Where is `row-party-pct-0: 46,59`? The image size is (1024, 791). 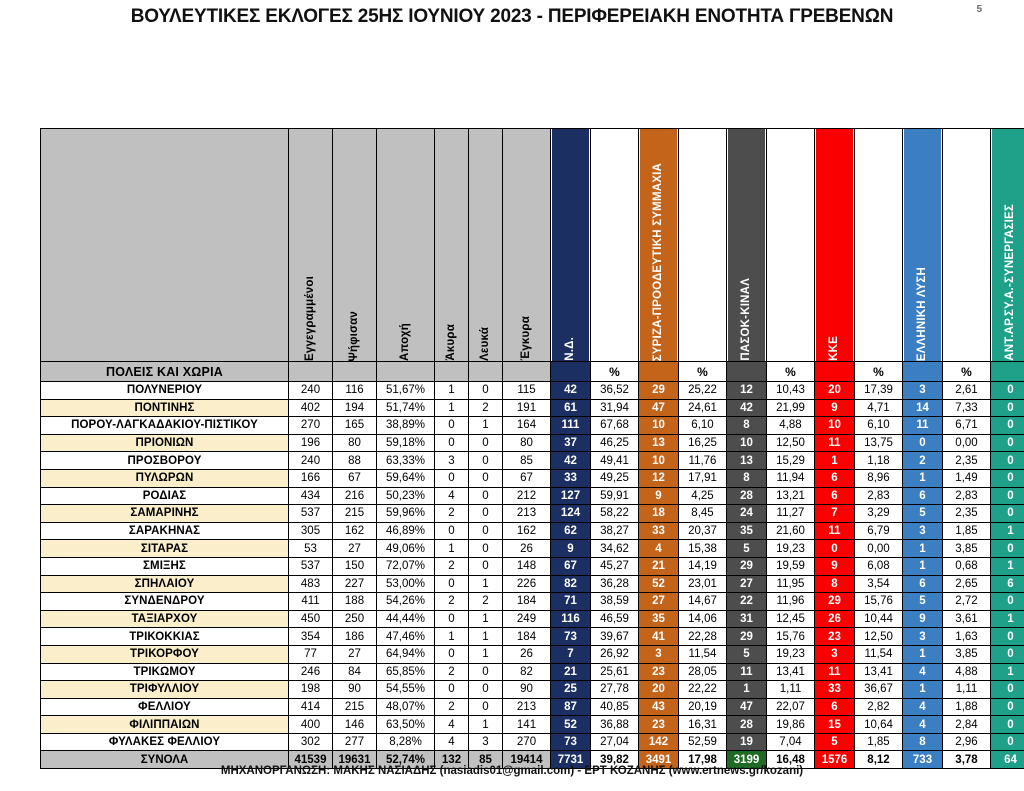
row-party-pct-0: 46,59 is located at coordinates (614, 619).